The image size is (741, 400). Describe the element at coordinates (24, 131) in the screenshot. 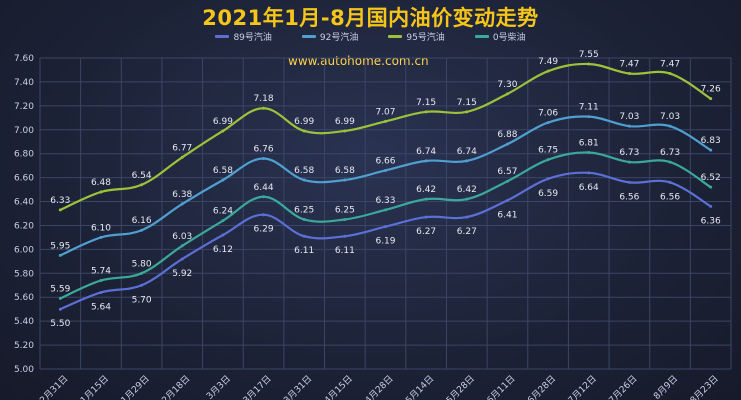

I see `y-tick-label: 7.00` at that location.